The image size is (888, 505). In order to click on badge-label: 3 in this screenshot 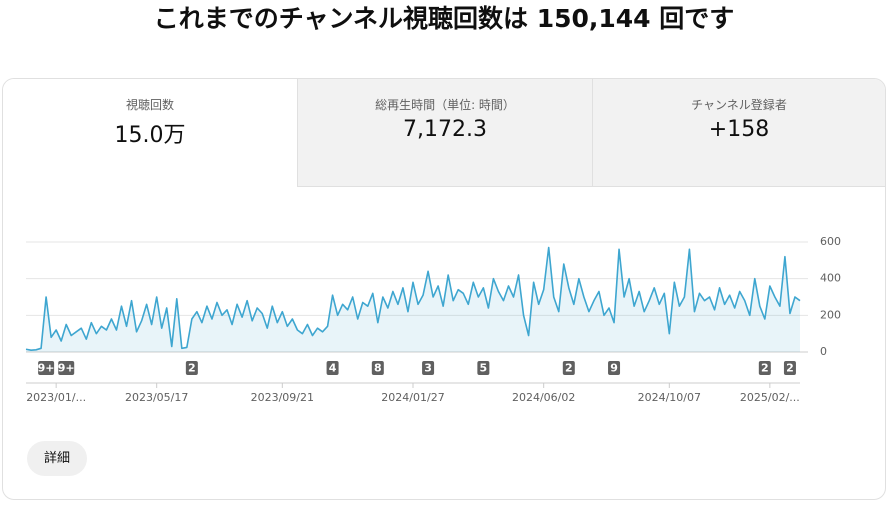, I will do `click(428, 368)`.